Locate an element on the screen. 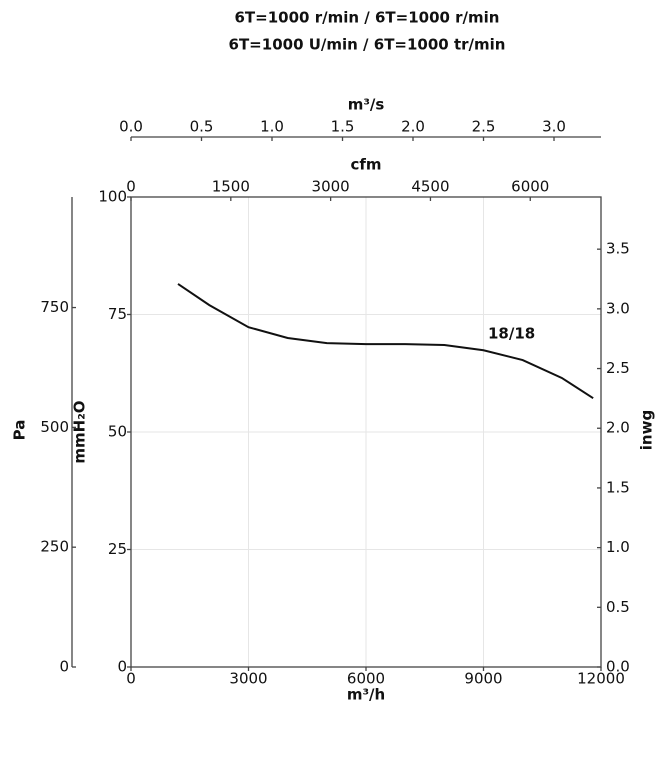 This screenshot has width=667, height=771. x-tick-label: 3.0 is located at coordinates (554, 127).